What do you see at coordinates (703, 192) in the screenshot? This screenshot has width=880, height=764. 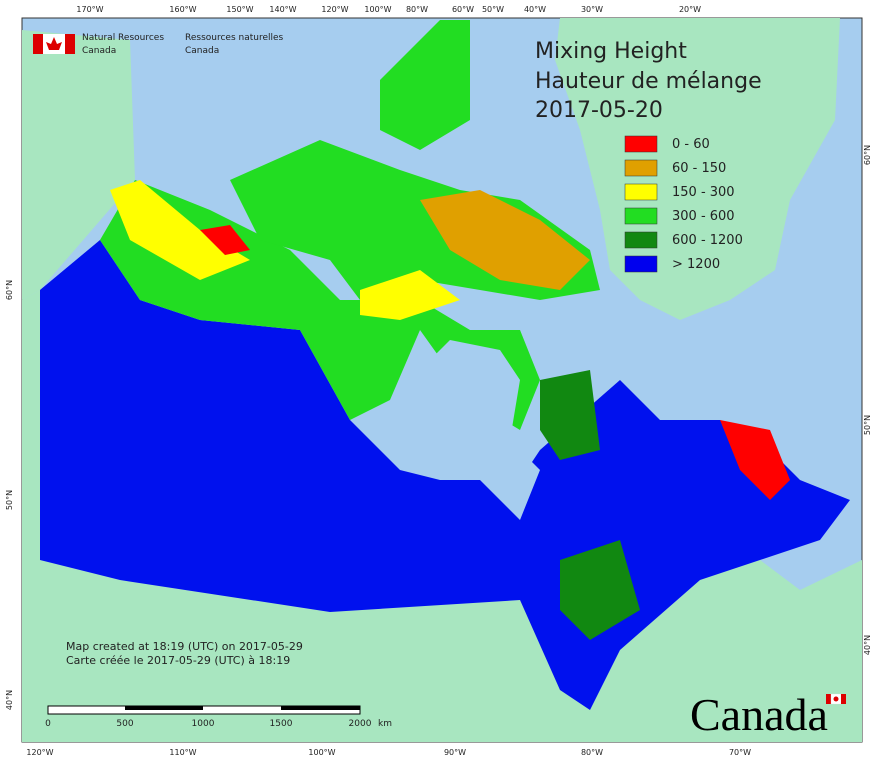 I see `legend-label: 150 - 300` at bounding box center [703, 192].